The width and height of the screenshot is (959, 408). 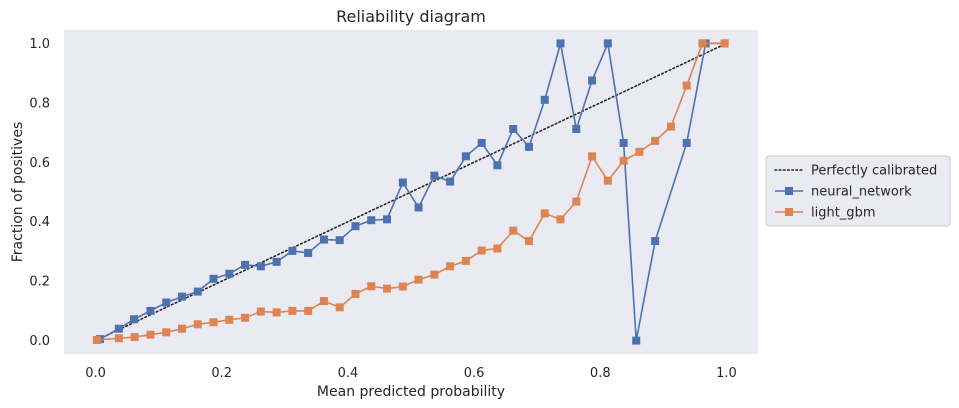 I want to click on y-tick-label: 0.0, so click(x=39, y=341).